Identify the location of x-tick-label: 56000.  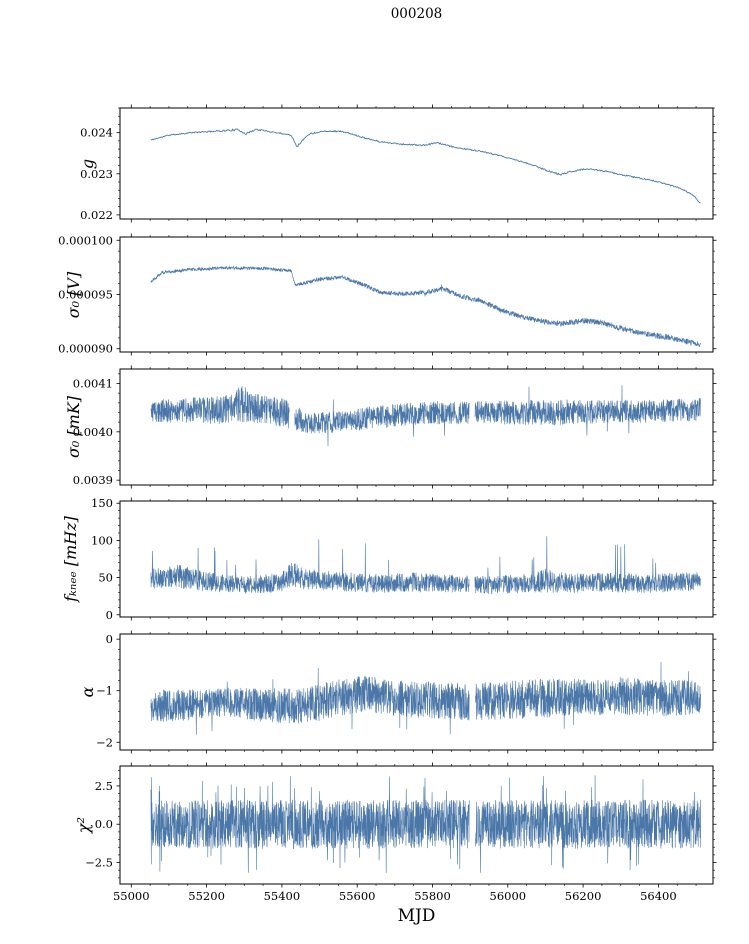
(508, 896).